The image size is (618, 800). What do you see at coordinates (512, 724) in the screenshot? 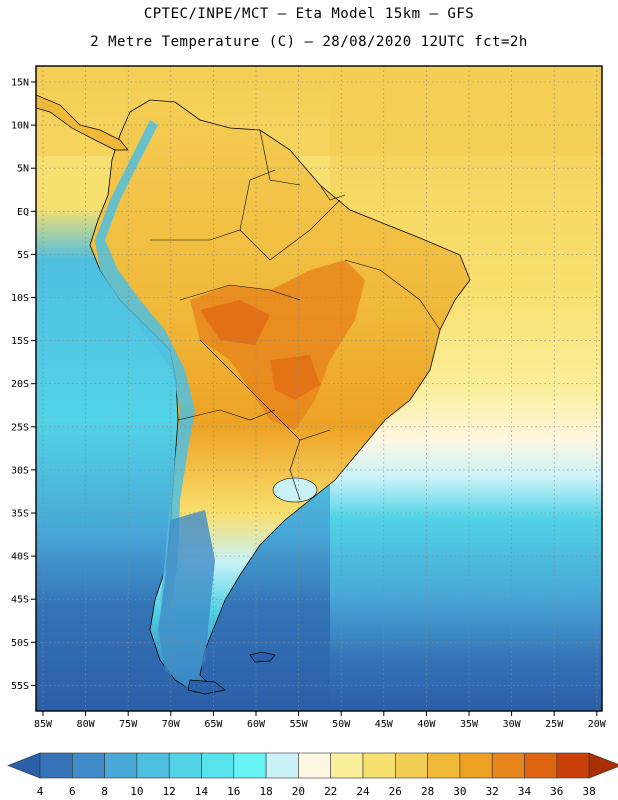
I see `lon-label: 30W` at bounding box center [512, 724].